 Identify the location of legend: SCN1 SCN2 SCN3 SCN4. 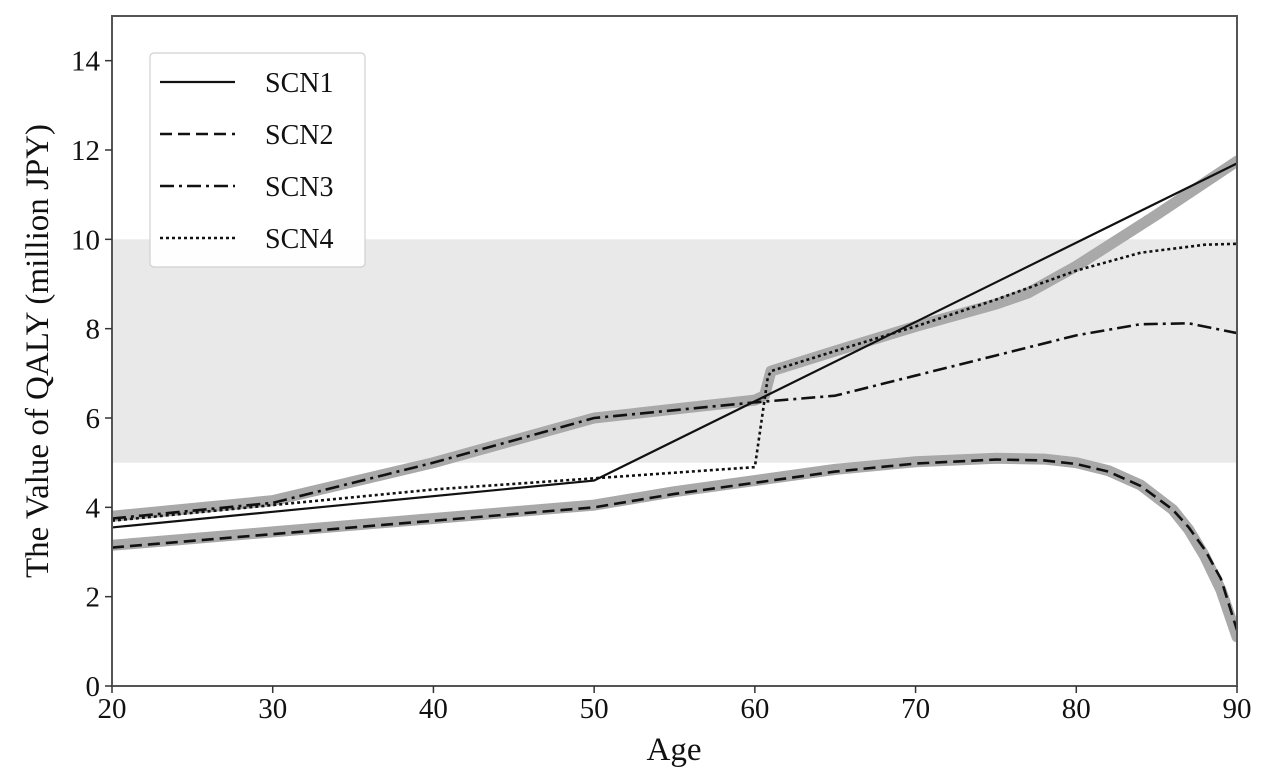
(257, 160).